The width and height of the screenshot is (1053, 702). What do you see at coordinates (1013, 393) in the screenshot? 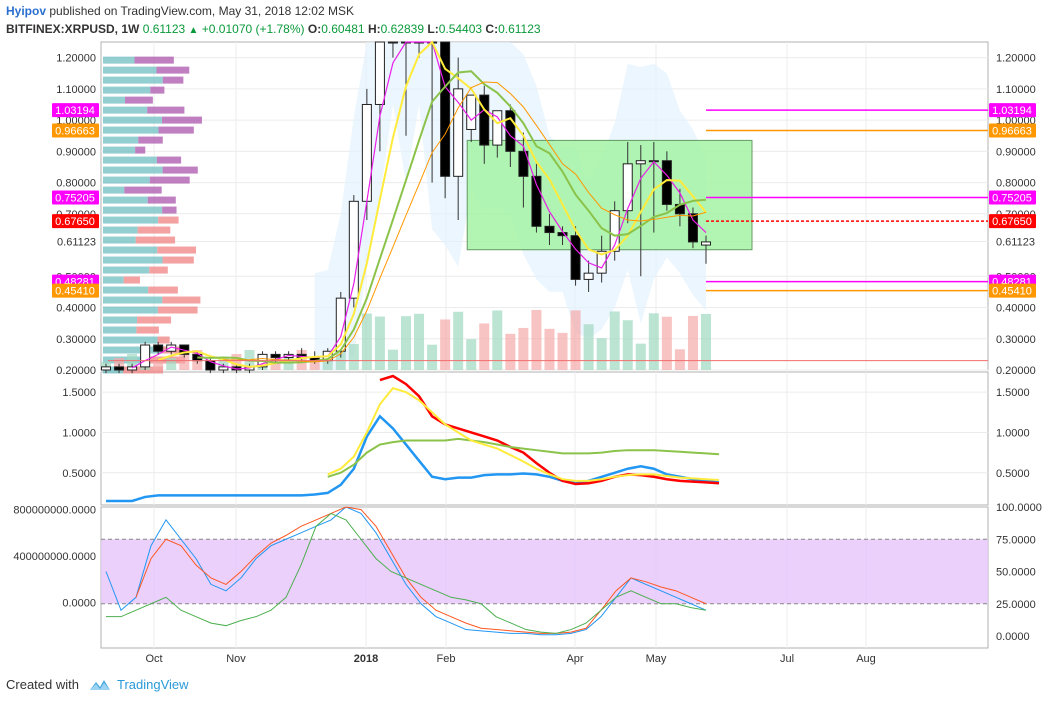
I see `osc-y-label-right: 1.5000` at bounding box center [1013, 393].